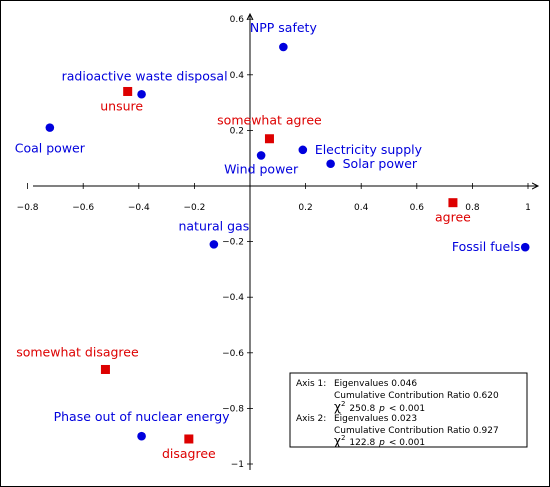  Describe the element at coordinates (269, 120) in the screenshot. I see `point-label-somewhat-agree: somewhat agree` at that location.